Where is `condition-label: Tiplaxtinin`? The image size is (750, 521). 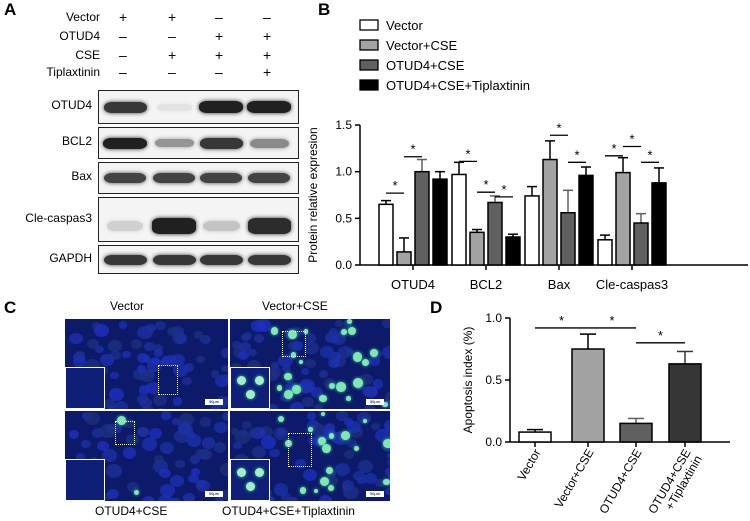 condition-label: Tiplaxtinin is located at coordinates (73, 72).